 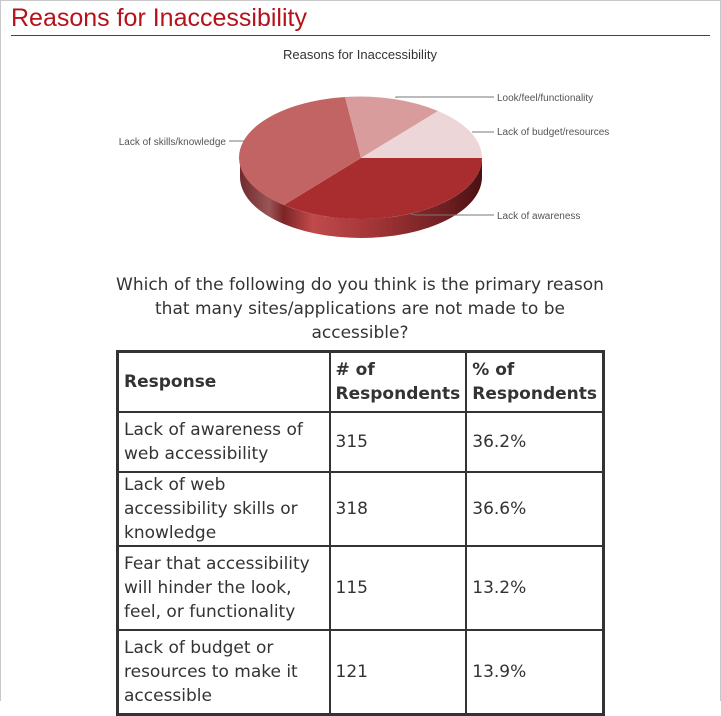 I want to click on header-count: # of Respondents, so click(x=398, y=381).